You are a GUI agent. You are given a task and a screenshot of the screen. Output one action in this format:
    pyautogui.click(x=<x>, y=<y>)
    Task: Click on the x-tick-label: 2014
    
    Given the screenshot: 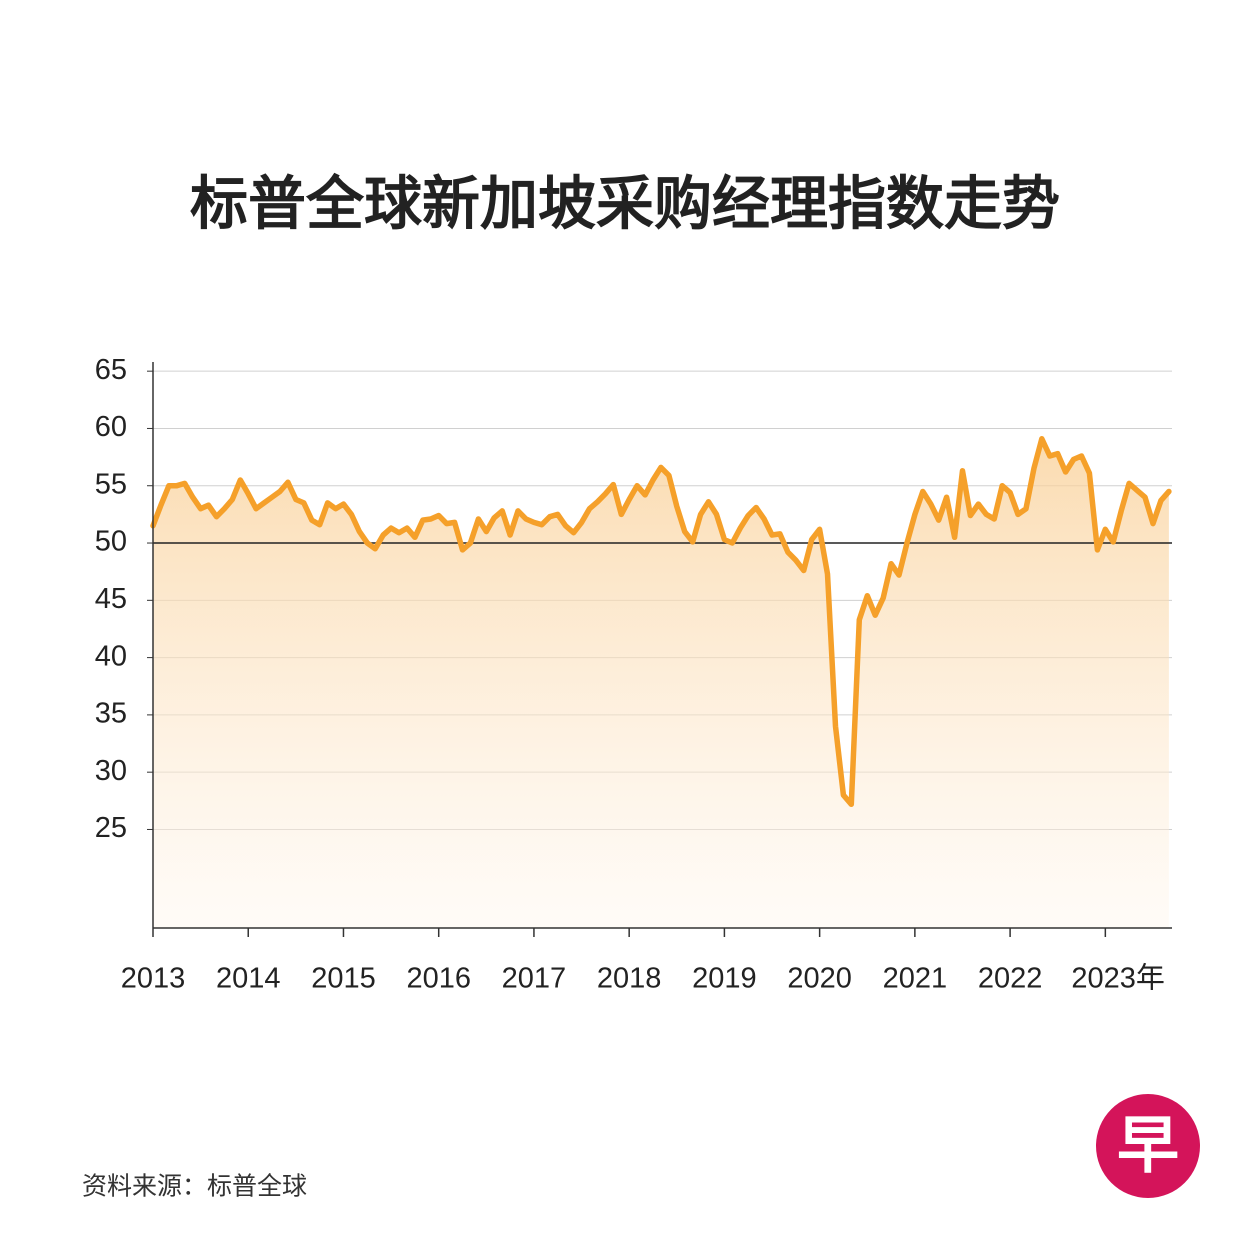 What is the action you would take?
    pyautogui.click(x=248, y=979)
    